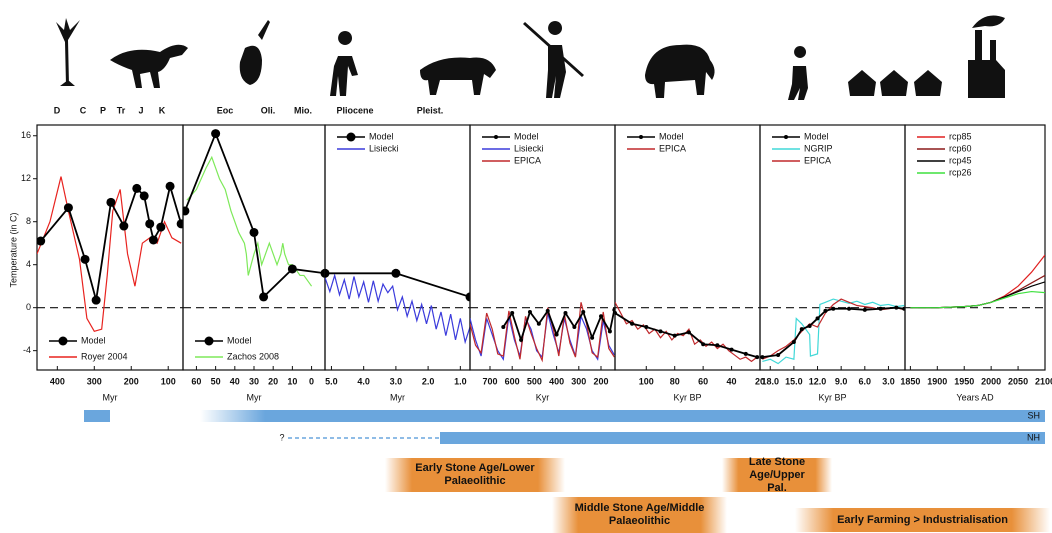 Image resolution: width=1052 pixels, height=533 pixels. What do you see at coordinates (13, 249) in the screenshot?
I see `y-axis-title: Temperature (in C)` at bounding box center [13, 249].